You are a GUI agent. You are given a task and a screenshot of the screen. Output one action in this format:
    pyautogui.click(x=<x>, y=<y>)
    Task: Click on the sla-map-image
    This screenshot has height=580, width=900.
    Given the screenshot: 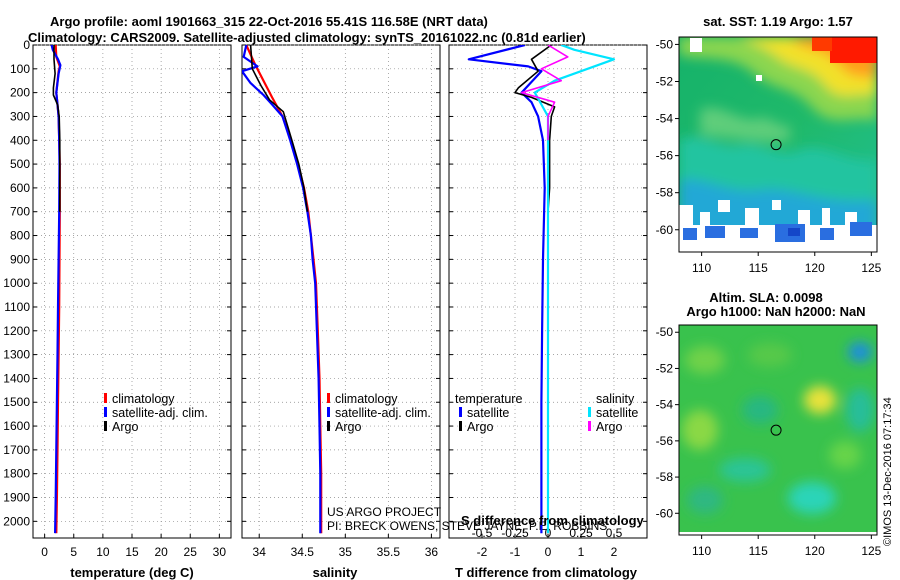 What is the action you would take?
    pyautogui.click(x=778, y=430)
    